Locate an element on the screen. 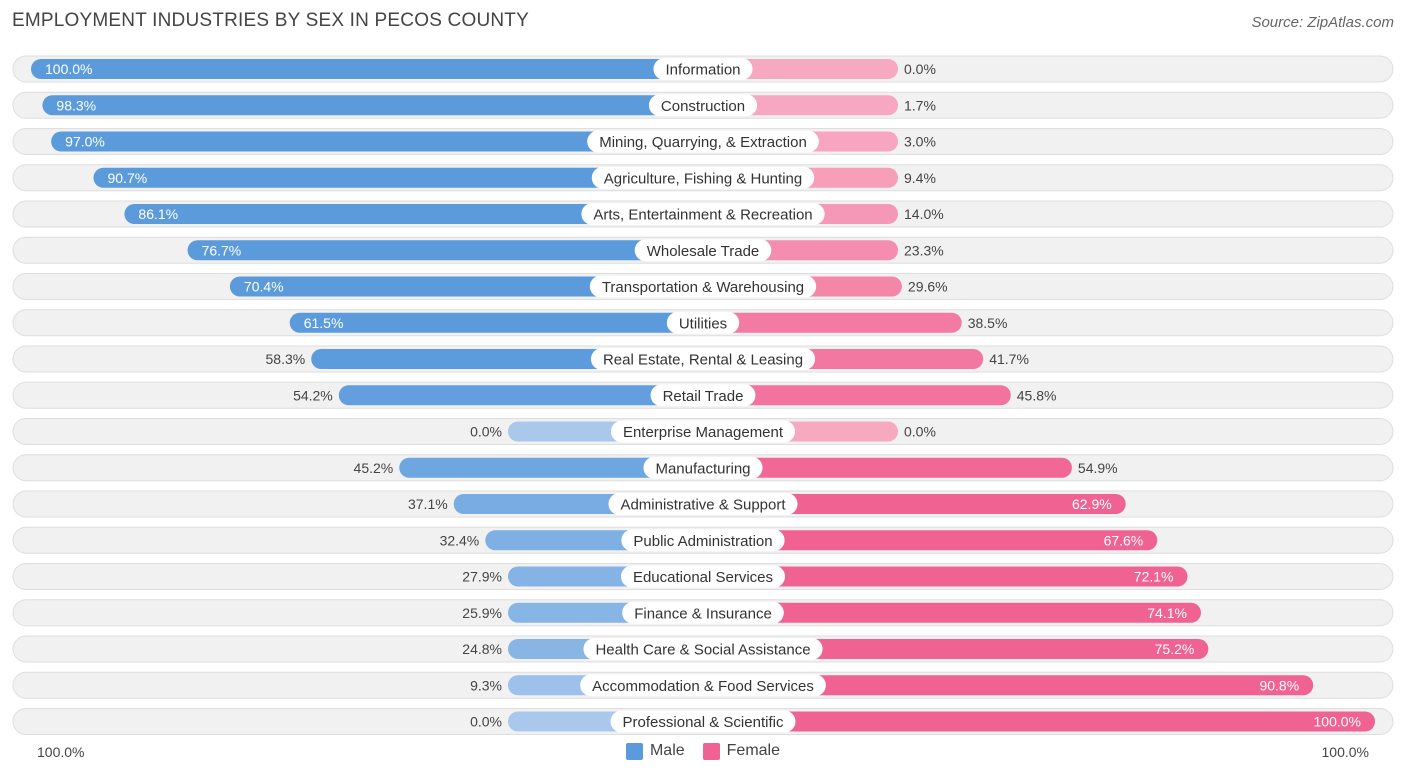 This screenshot has width=1406, height=776. row-17: 9.3% 90.8% Accommodation & Food Services is located at coordinates (703, 685).